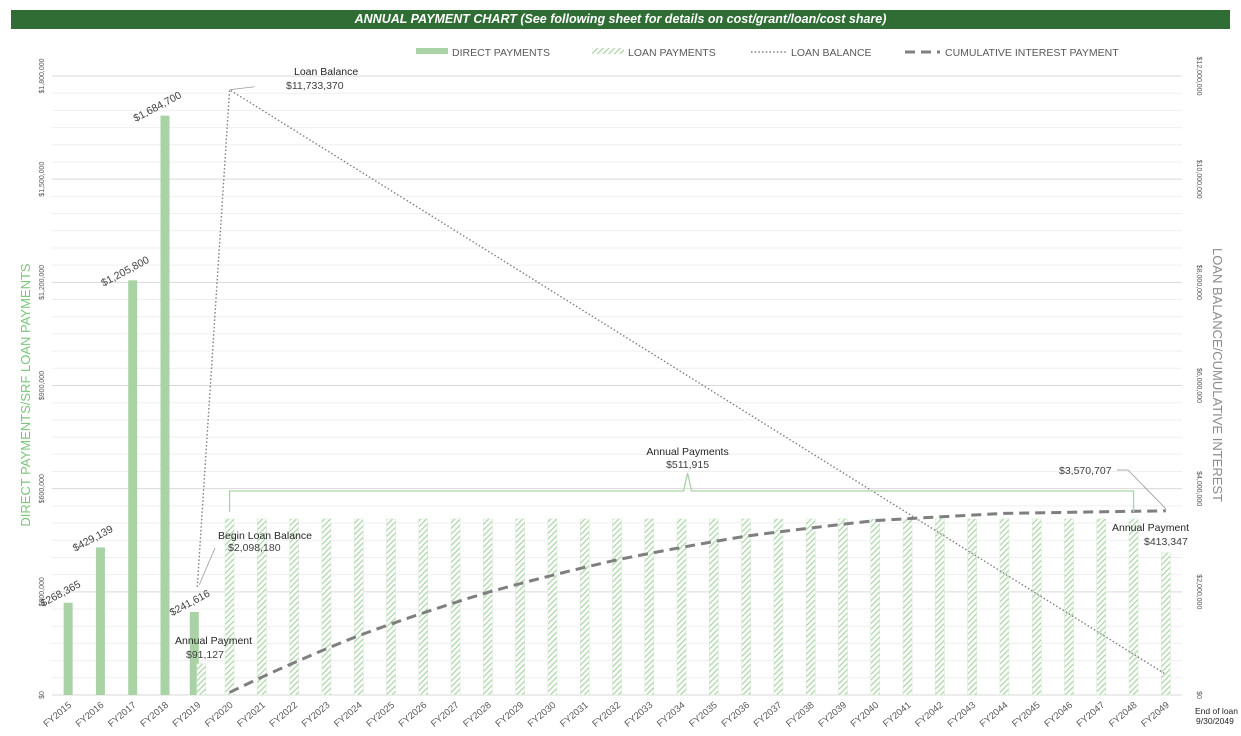  Describe the element at coordinates (687, 465) in the screenshot. I see `annual-payments-annotation-value: $511,915` at that location.